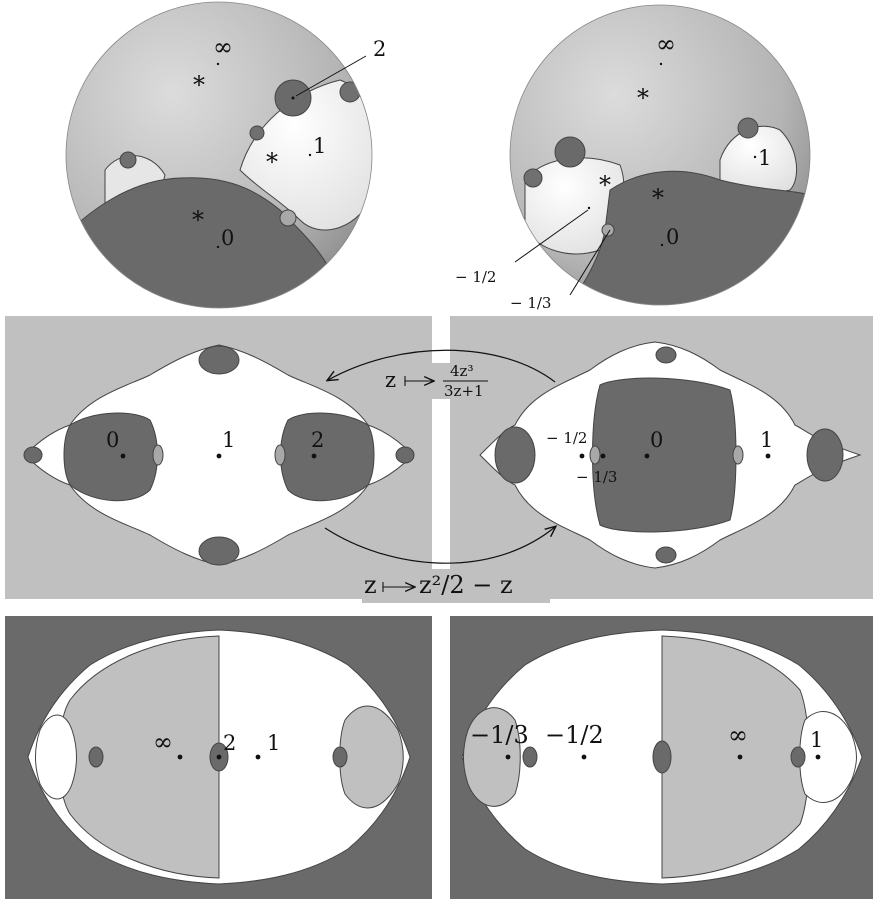  Describe the element at coordinates (658, 198) in the screenshot. I see `sphere-right-label-star-right: *` at that location.